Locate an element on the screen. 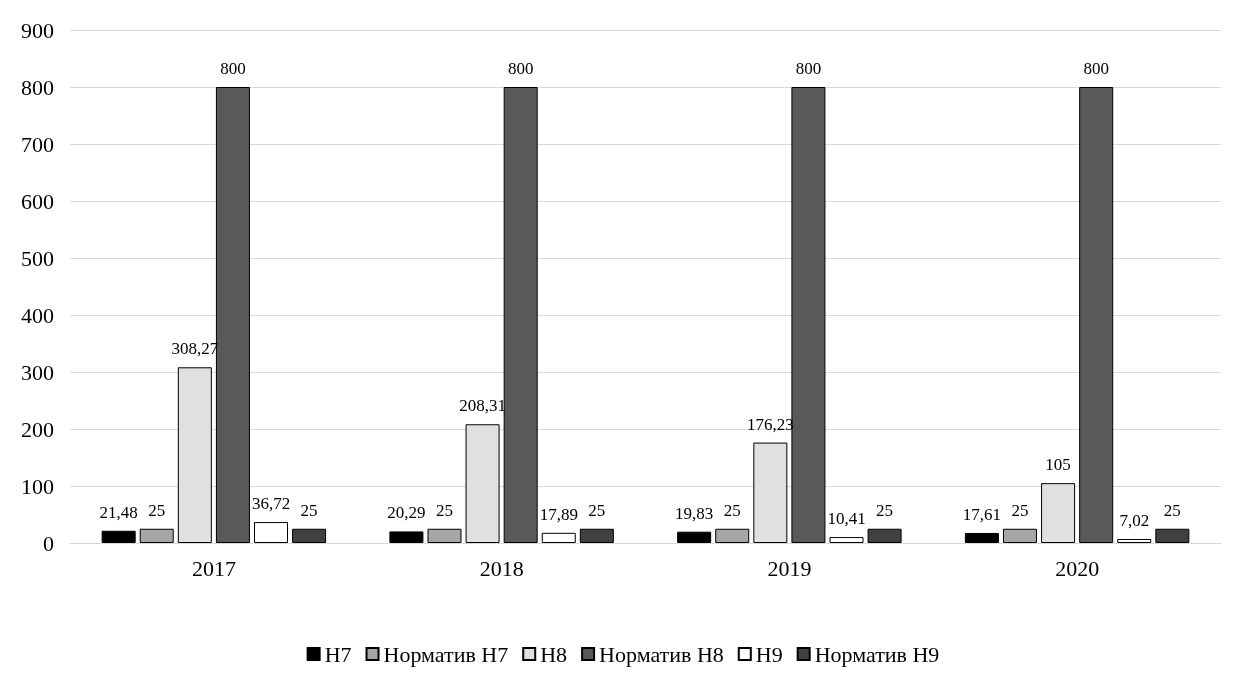  y-tick-label: 400 is located at coordinates (37, 315).